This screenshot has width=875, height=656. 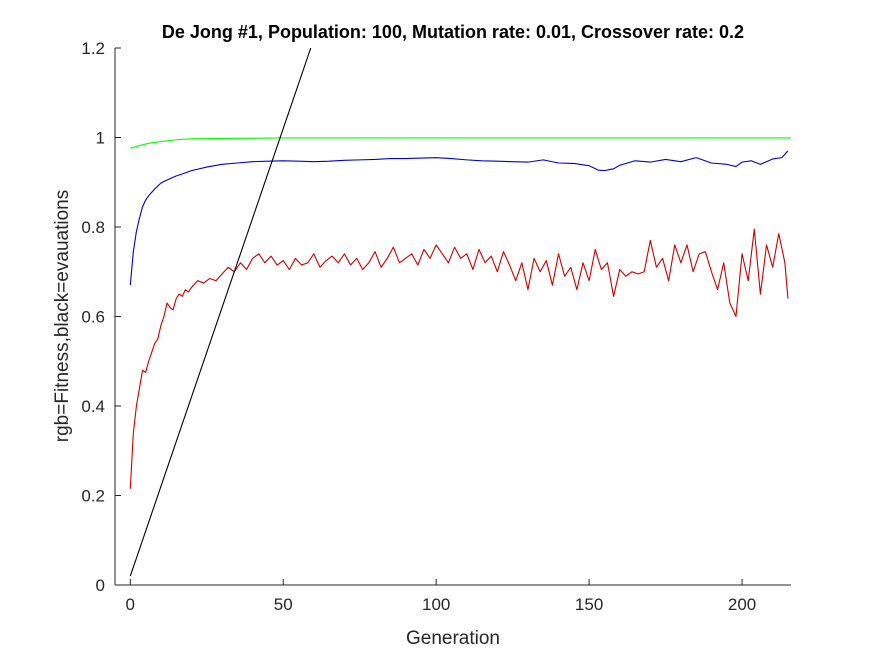 What do you see at coordinates (130, 604) in the screenshot?
I see `x-tick-label: 0` at bounding box center [130, 604].